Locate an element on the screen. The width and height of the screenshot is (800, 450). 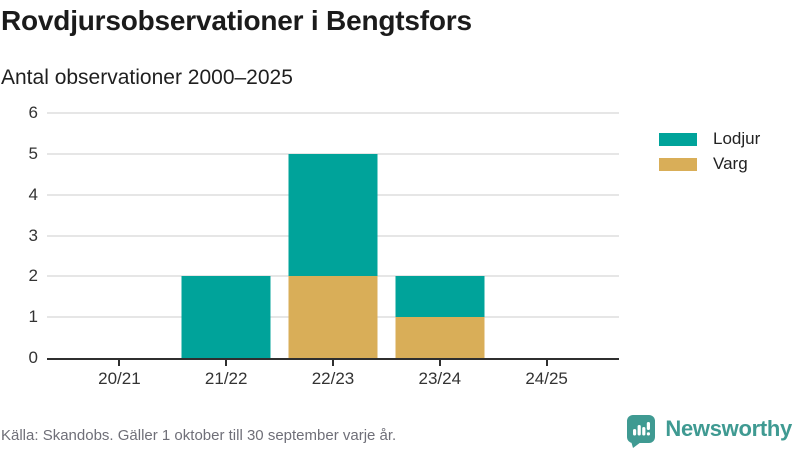
category-band: 22/23 is located at coordinates (333, 250).